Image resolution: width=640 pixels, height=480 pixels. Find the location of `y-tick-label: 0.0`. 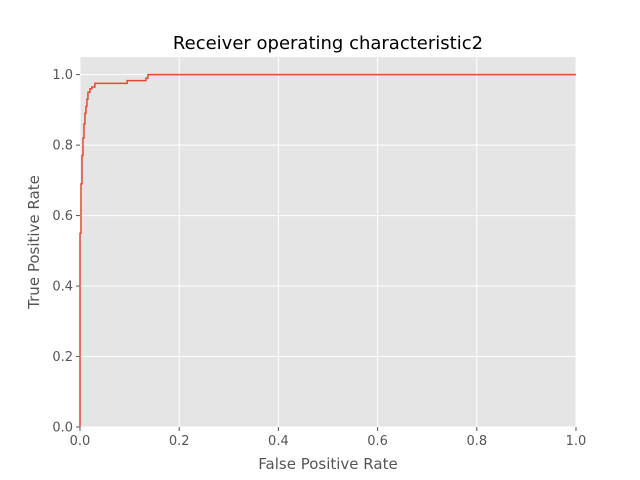

y-tick-label: 0.0 is located at coordinates (62, 428).